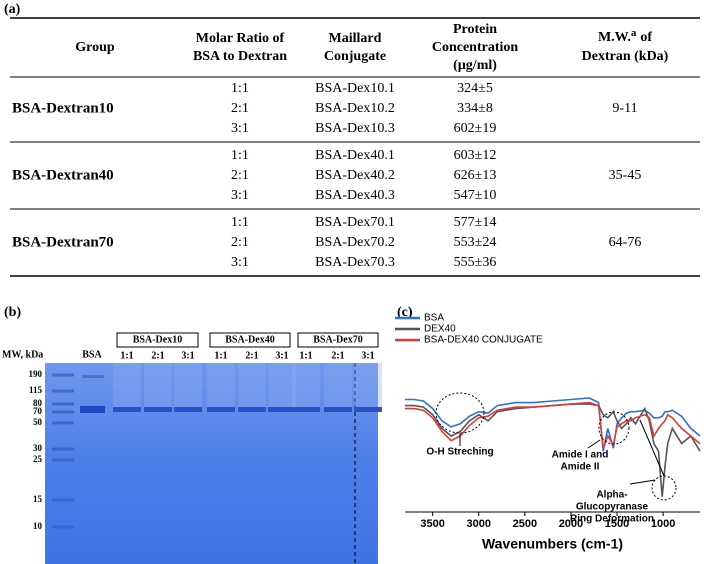  I want to click on table-cell: 334±8, so click(475, 108).